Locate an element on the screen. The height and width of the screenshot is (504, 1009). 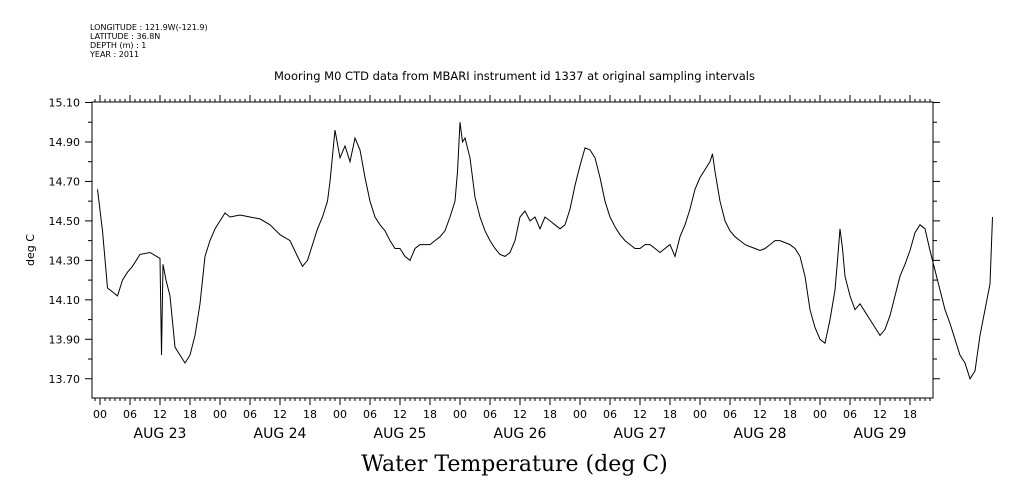
x-day-label: AUG 24 is located at coordinates (280, 434).